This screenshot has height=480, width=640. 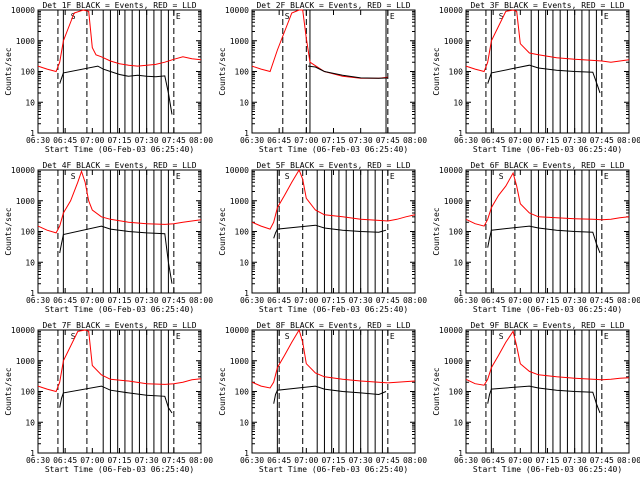 What do you see at coordinates (119, 165) in the screenshot?
I see `chart-title: Det 4F BLACK = Events, RED = LLD` at bounding box center [119, 165].